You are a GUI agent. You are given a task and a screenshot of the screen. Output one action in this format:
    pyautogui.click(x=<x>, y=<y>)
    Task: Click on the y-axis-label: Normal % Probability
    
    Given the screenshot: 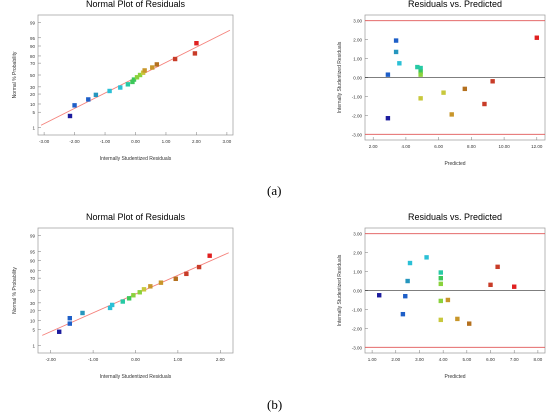 What is the action you would take?
    pyautogui.click(x=15, y=290)
    